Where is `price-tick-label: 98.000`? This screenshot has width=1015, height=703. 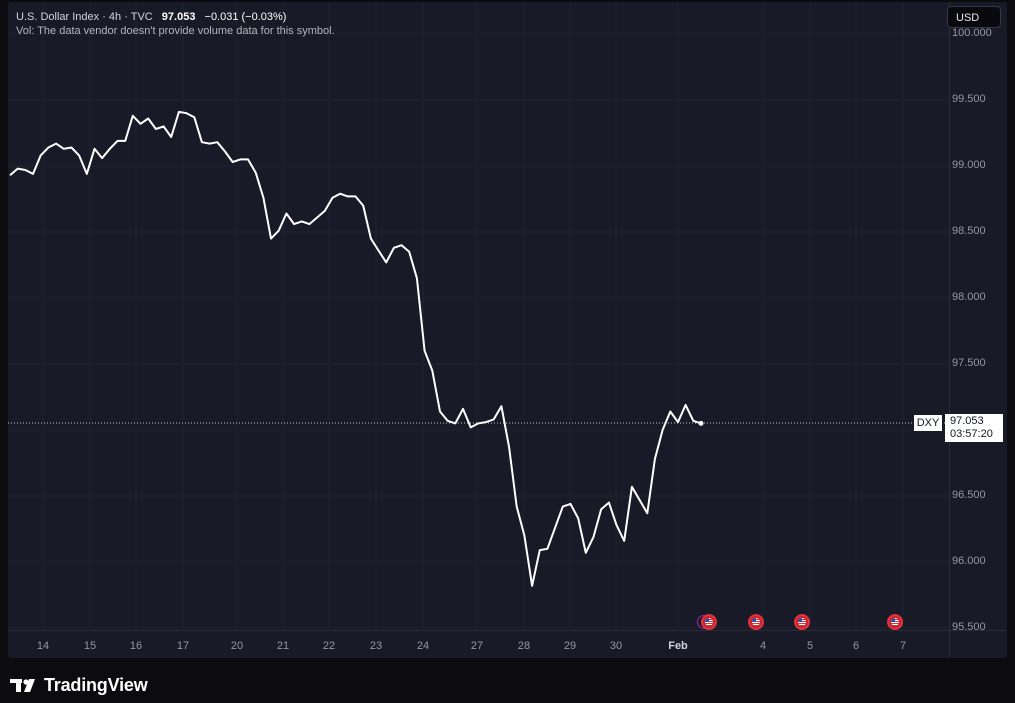
price-tick-label: 98.000 is located at coordinates (969, 297).